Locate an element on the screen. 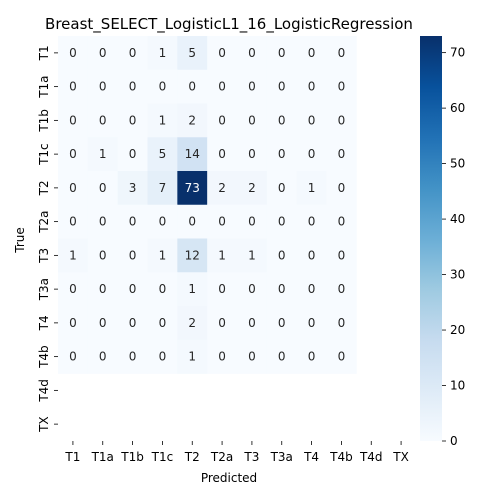  x-tick-label: T4d is located at coordinates (371, 457).